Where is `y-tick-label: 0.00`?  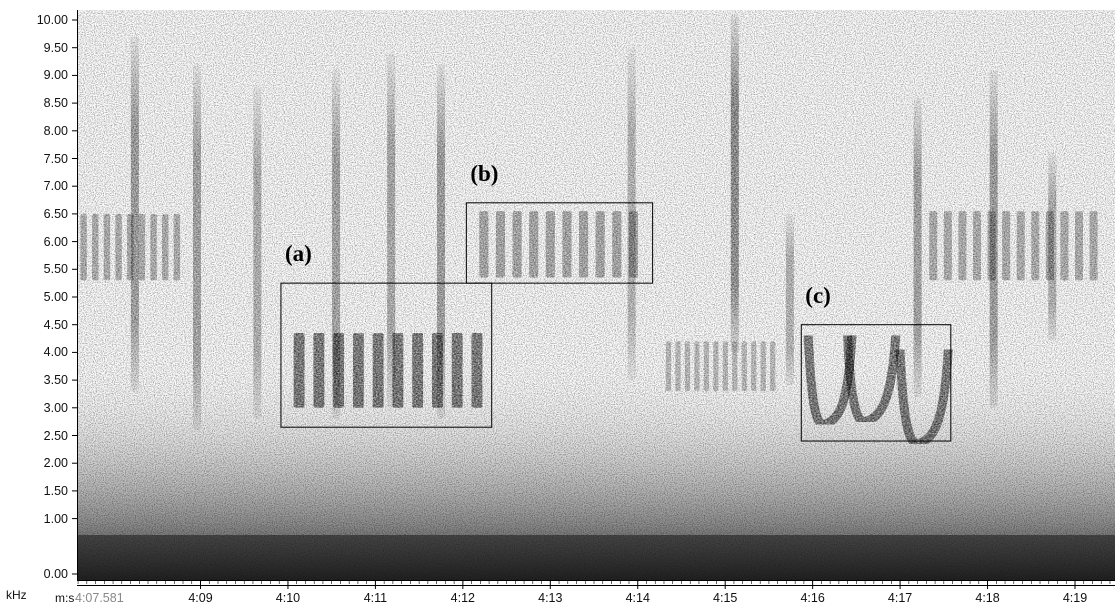 y-tick-label: 0.00 is located at coordinates (55, 574).